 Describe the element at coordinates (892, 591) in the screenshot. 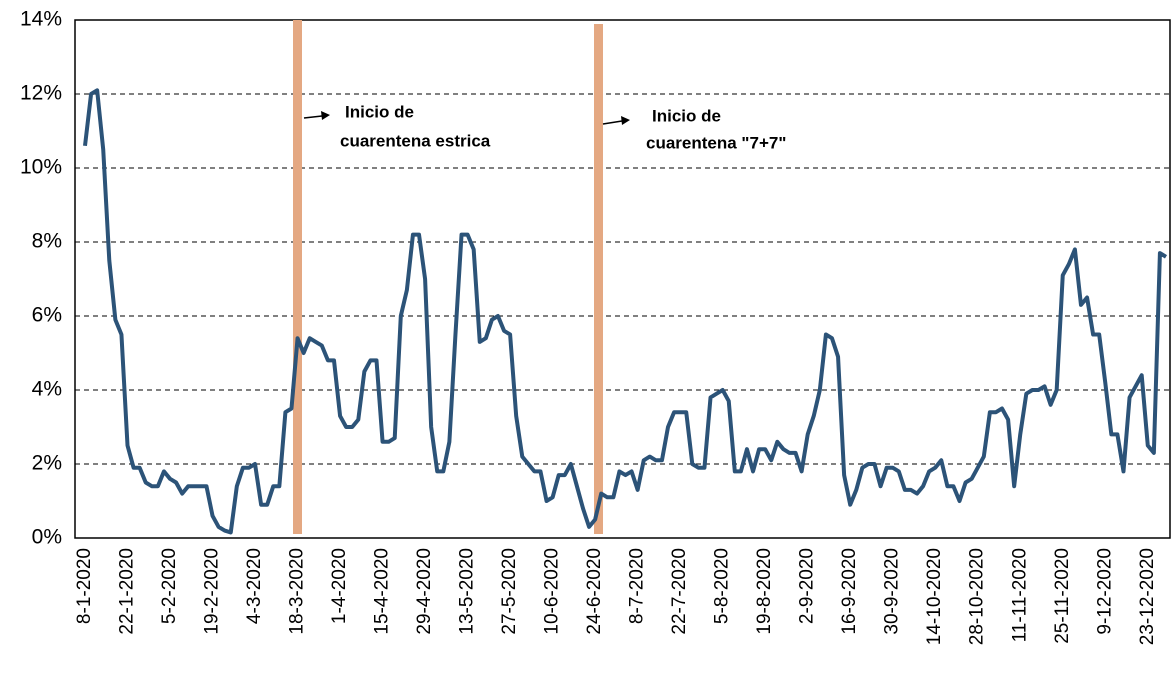

I see `x-tick-label: 30-9-2020` at that location.